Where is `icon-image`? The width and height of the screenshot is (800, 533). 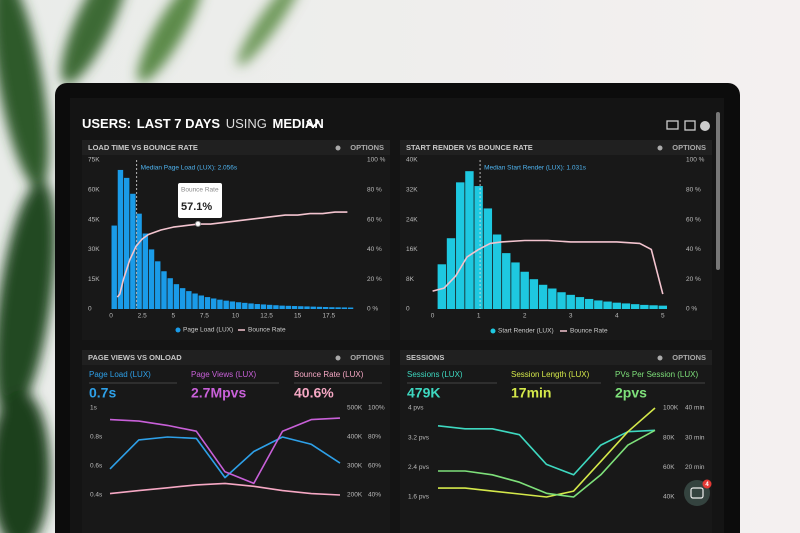 icon-image is located at coordinates (690, 125).